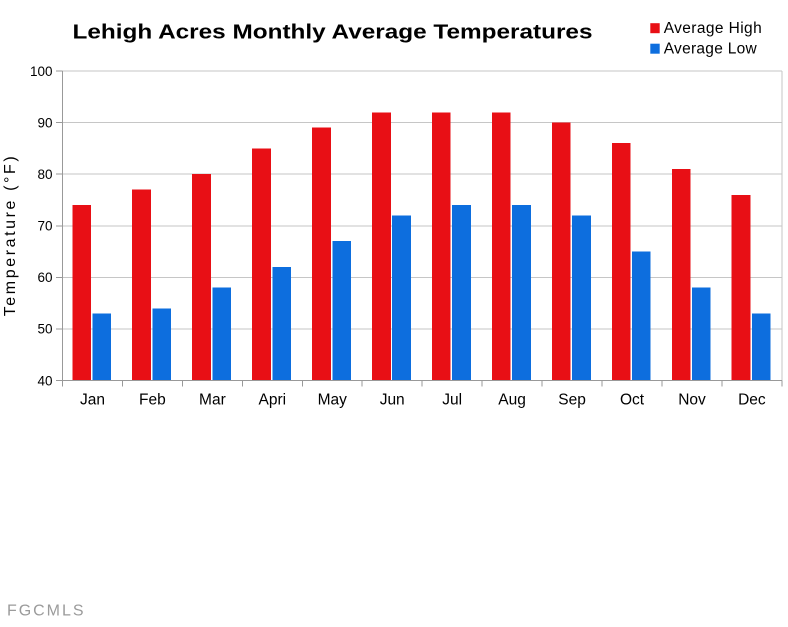  What do you see at coordinates (41, 71) in the screenshot?
I see `svg-text: 100` at bounding box center [41, 71].